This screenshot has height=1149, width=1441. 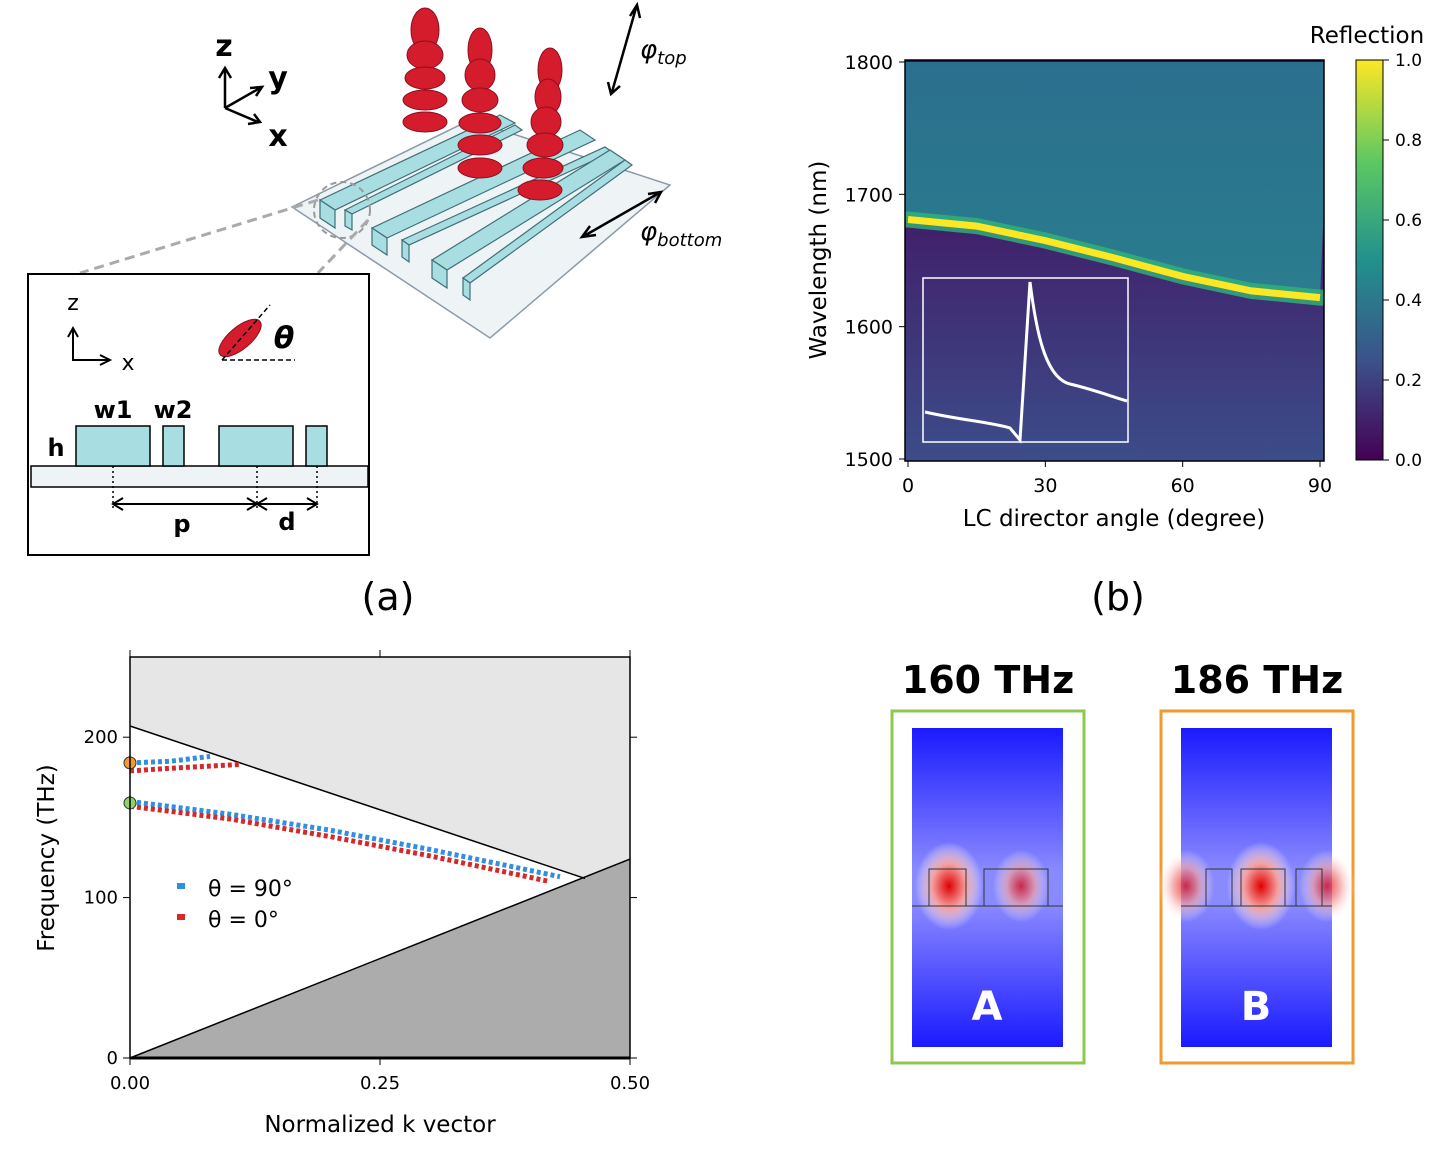 I want to click on d-label: d, so click(x=286, y=522).